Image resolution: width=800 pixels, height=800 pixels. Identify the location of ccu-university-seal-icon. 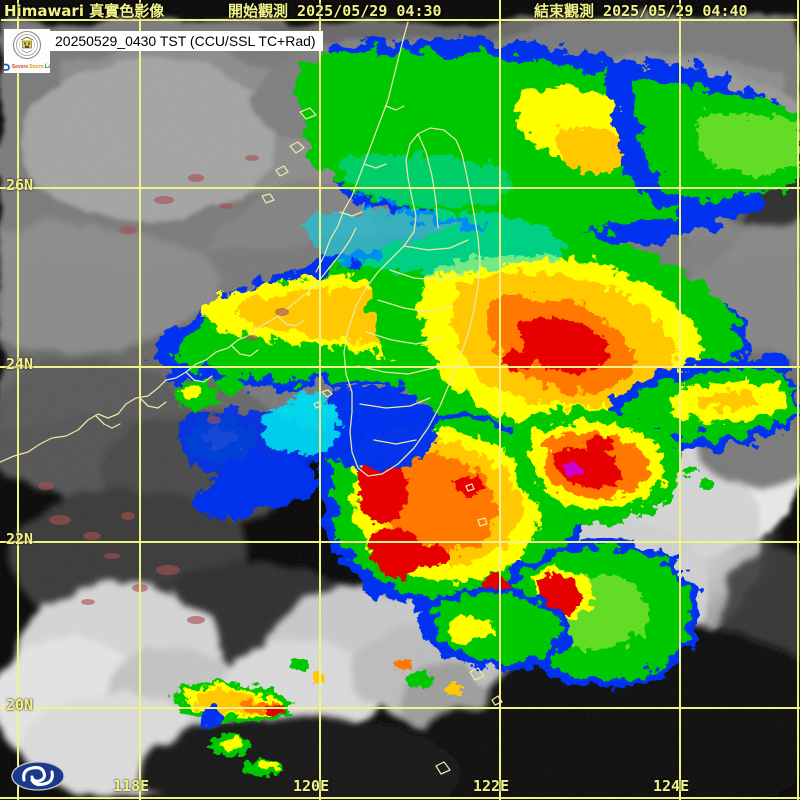
(27, 45).